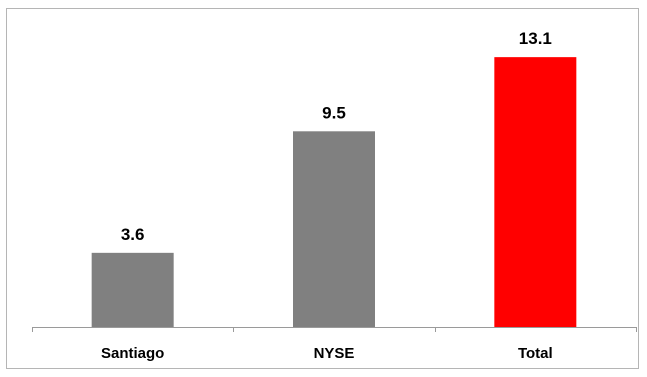 The image size is (647, 377). I want to click on x-tick-label-nyse: NYSE, so click(334, 353).